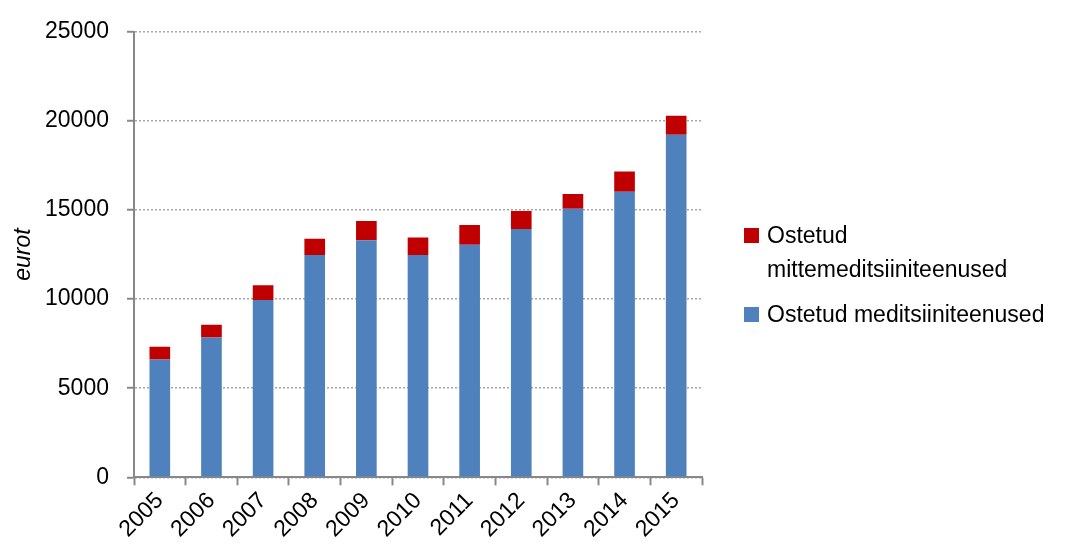  Describe the element at coordinates (906, 314) in the screenshot. I see `legend-label: Ostetud meditsiiniteenused` at that location.